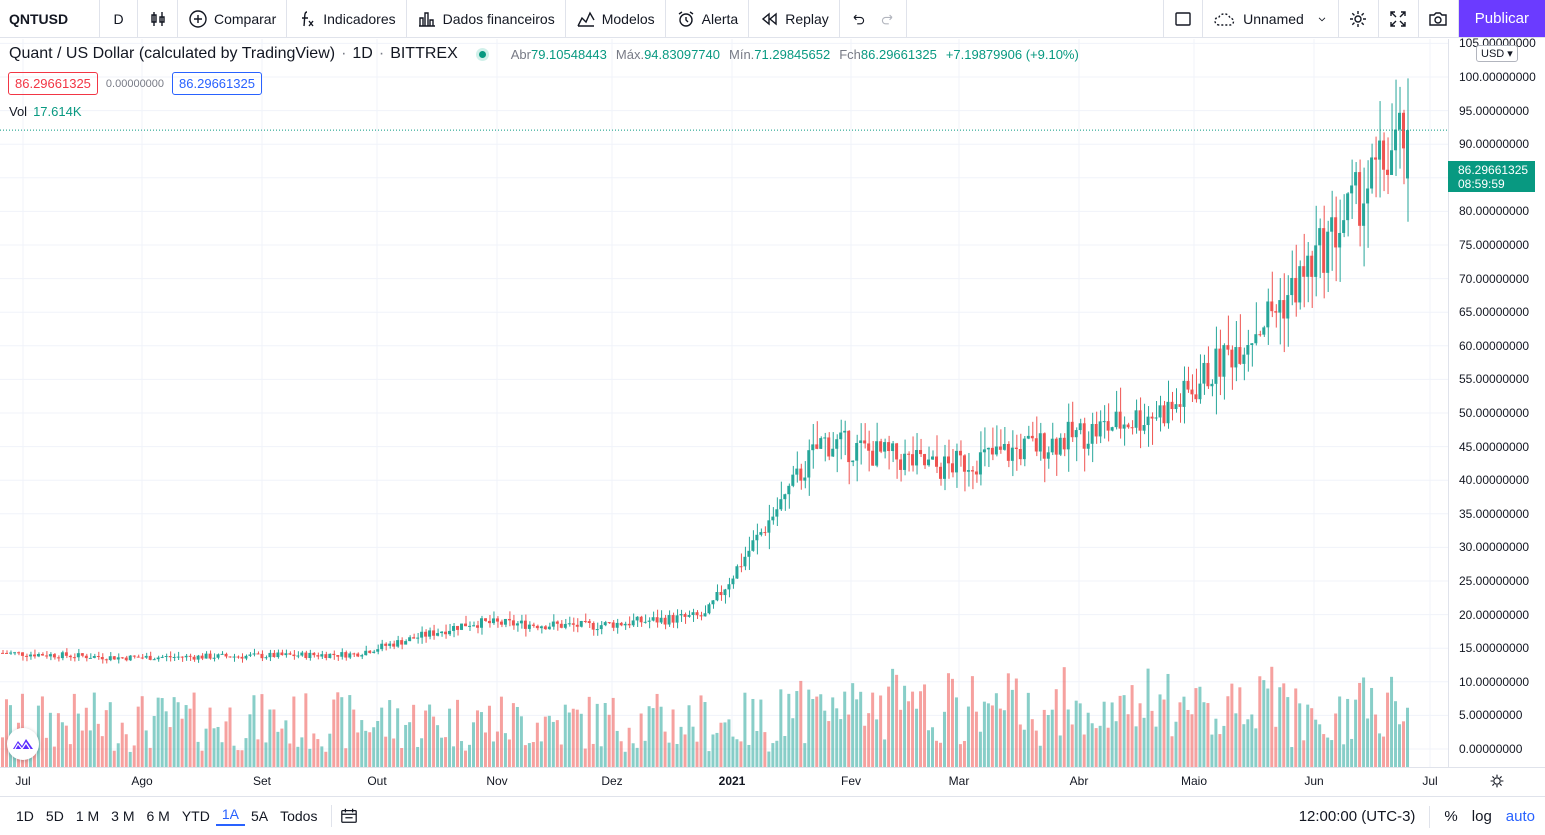 The image size is (1545, 835). I want to click on interval-button: D, so click(119, 18).